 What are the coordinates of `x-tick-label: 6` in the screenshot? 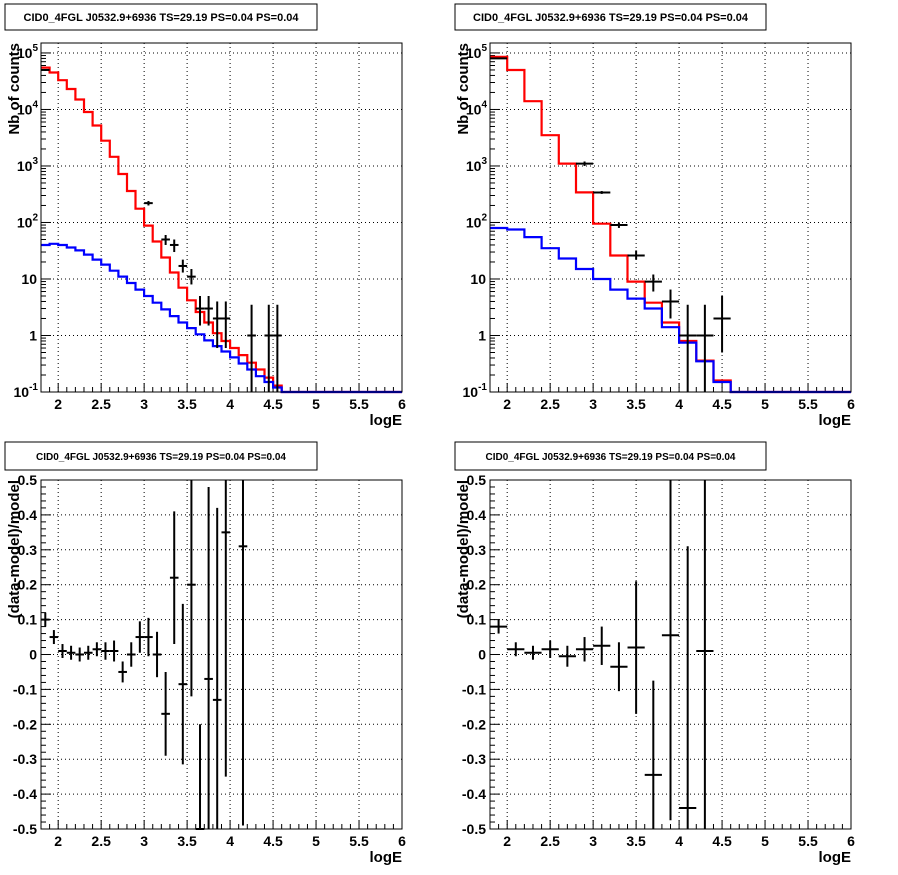 It's located at (402, 841).